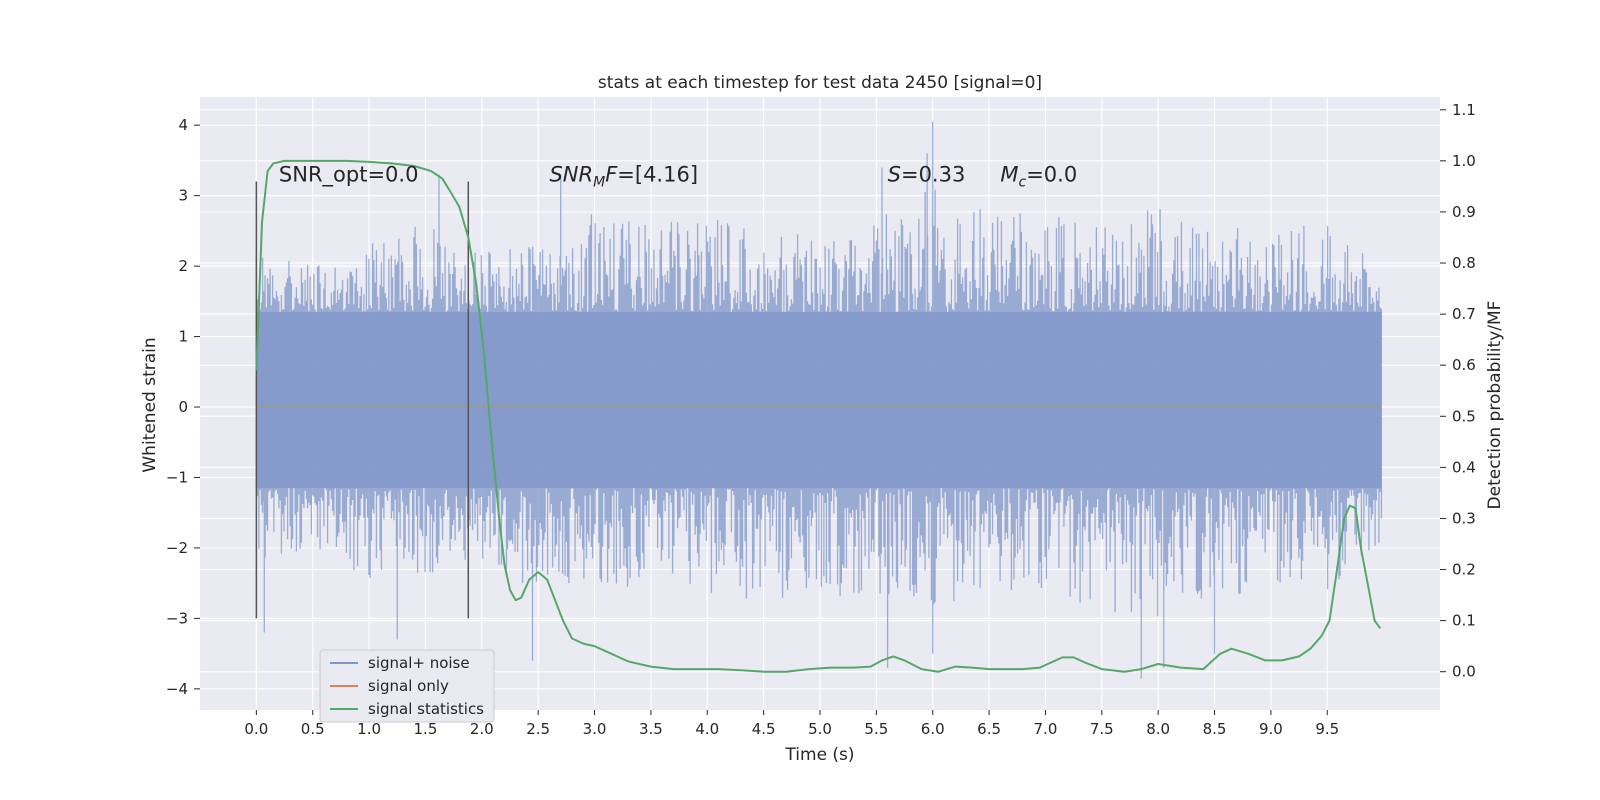 This screenshot has height=800, width=1600. Describe the element at coordinates (819, 755) in the screenshot. I see `x-axis-label: Time (s)` at that location.